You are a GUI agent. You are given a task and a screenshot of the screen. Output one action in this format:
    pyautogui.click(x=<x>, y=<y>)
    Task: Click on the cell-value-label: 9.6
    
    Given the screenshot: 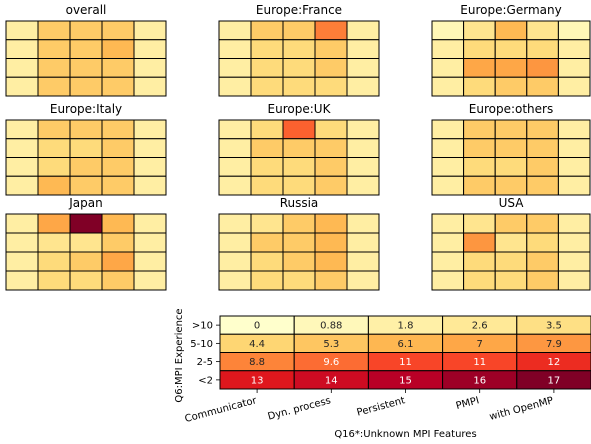 What is the action you would take?
    pyautogui.click(x=331, y=362)
    